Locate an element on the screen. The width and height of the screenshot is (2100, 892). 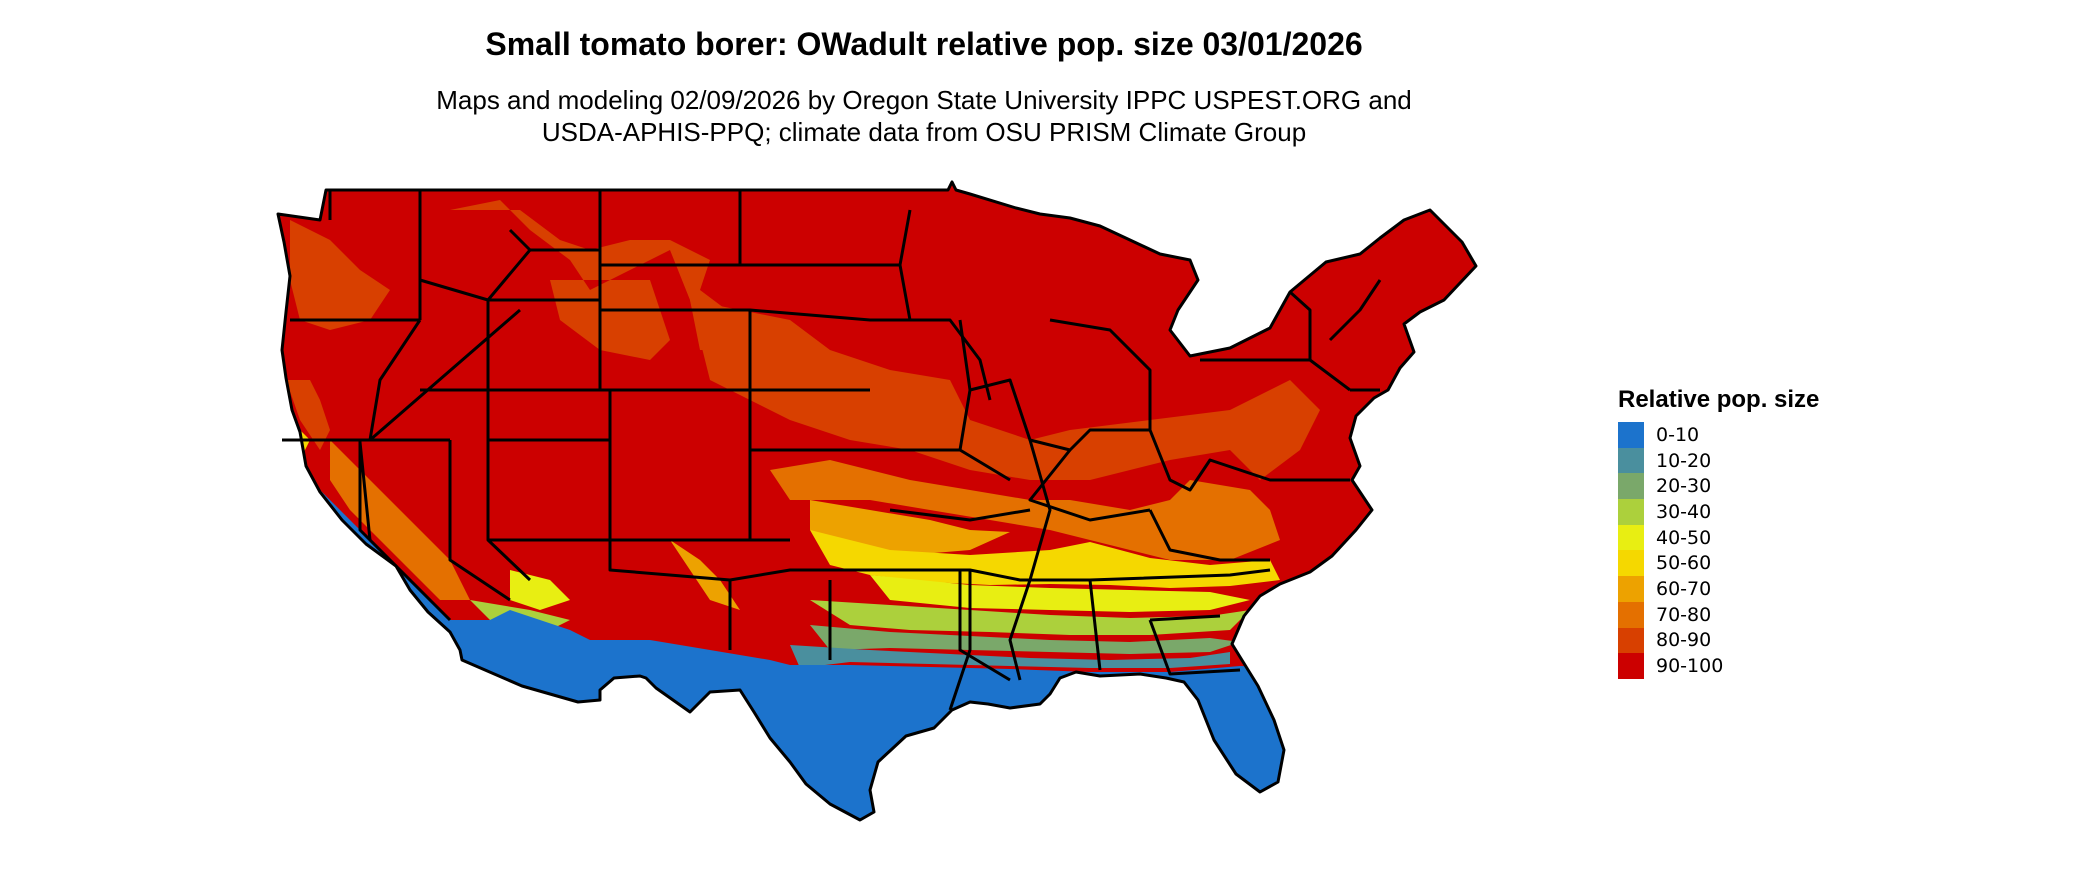
legend-item: 10-20 is located at coordinates (1718, 460).